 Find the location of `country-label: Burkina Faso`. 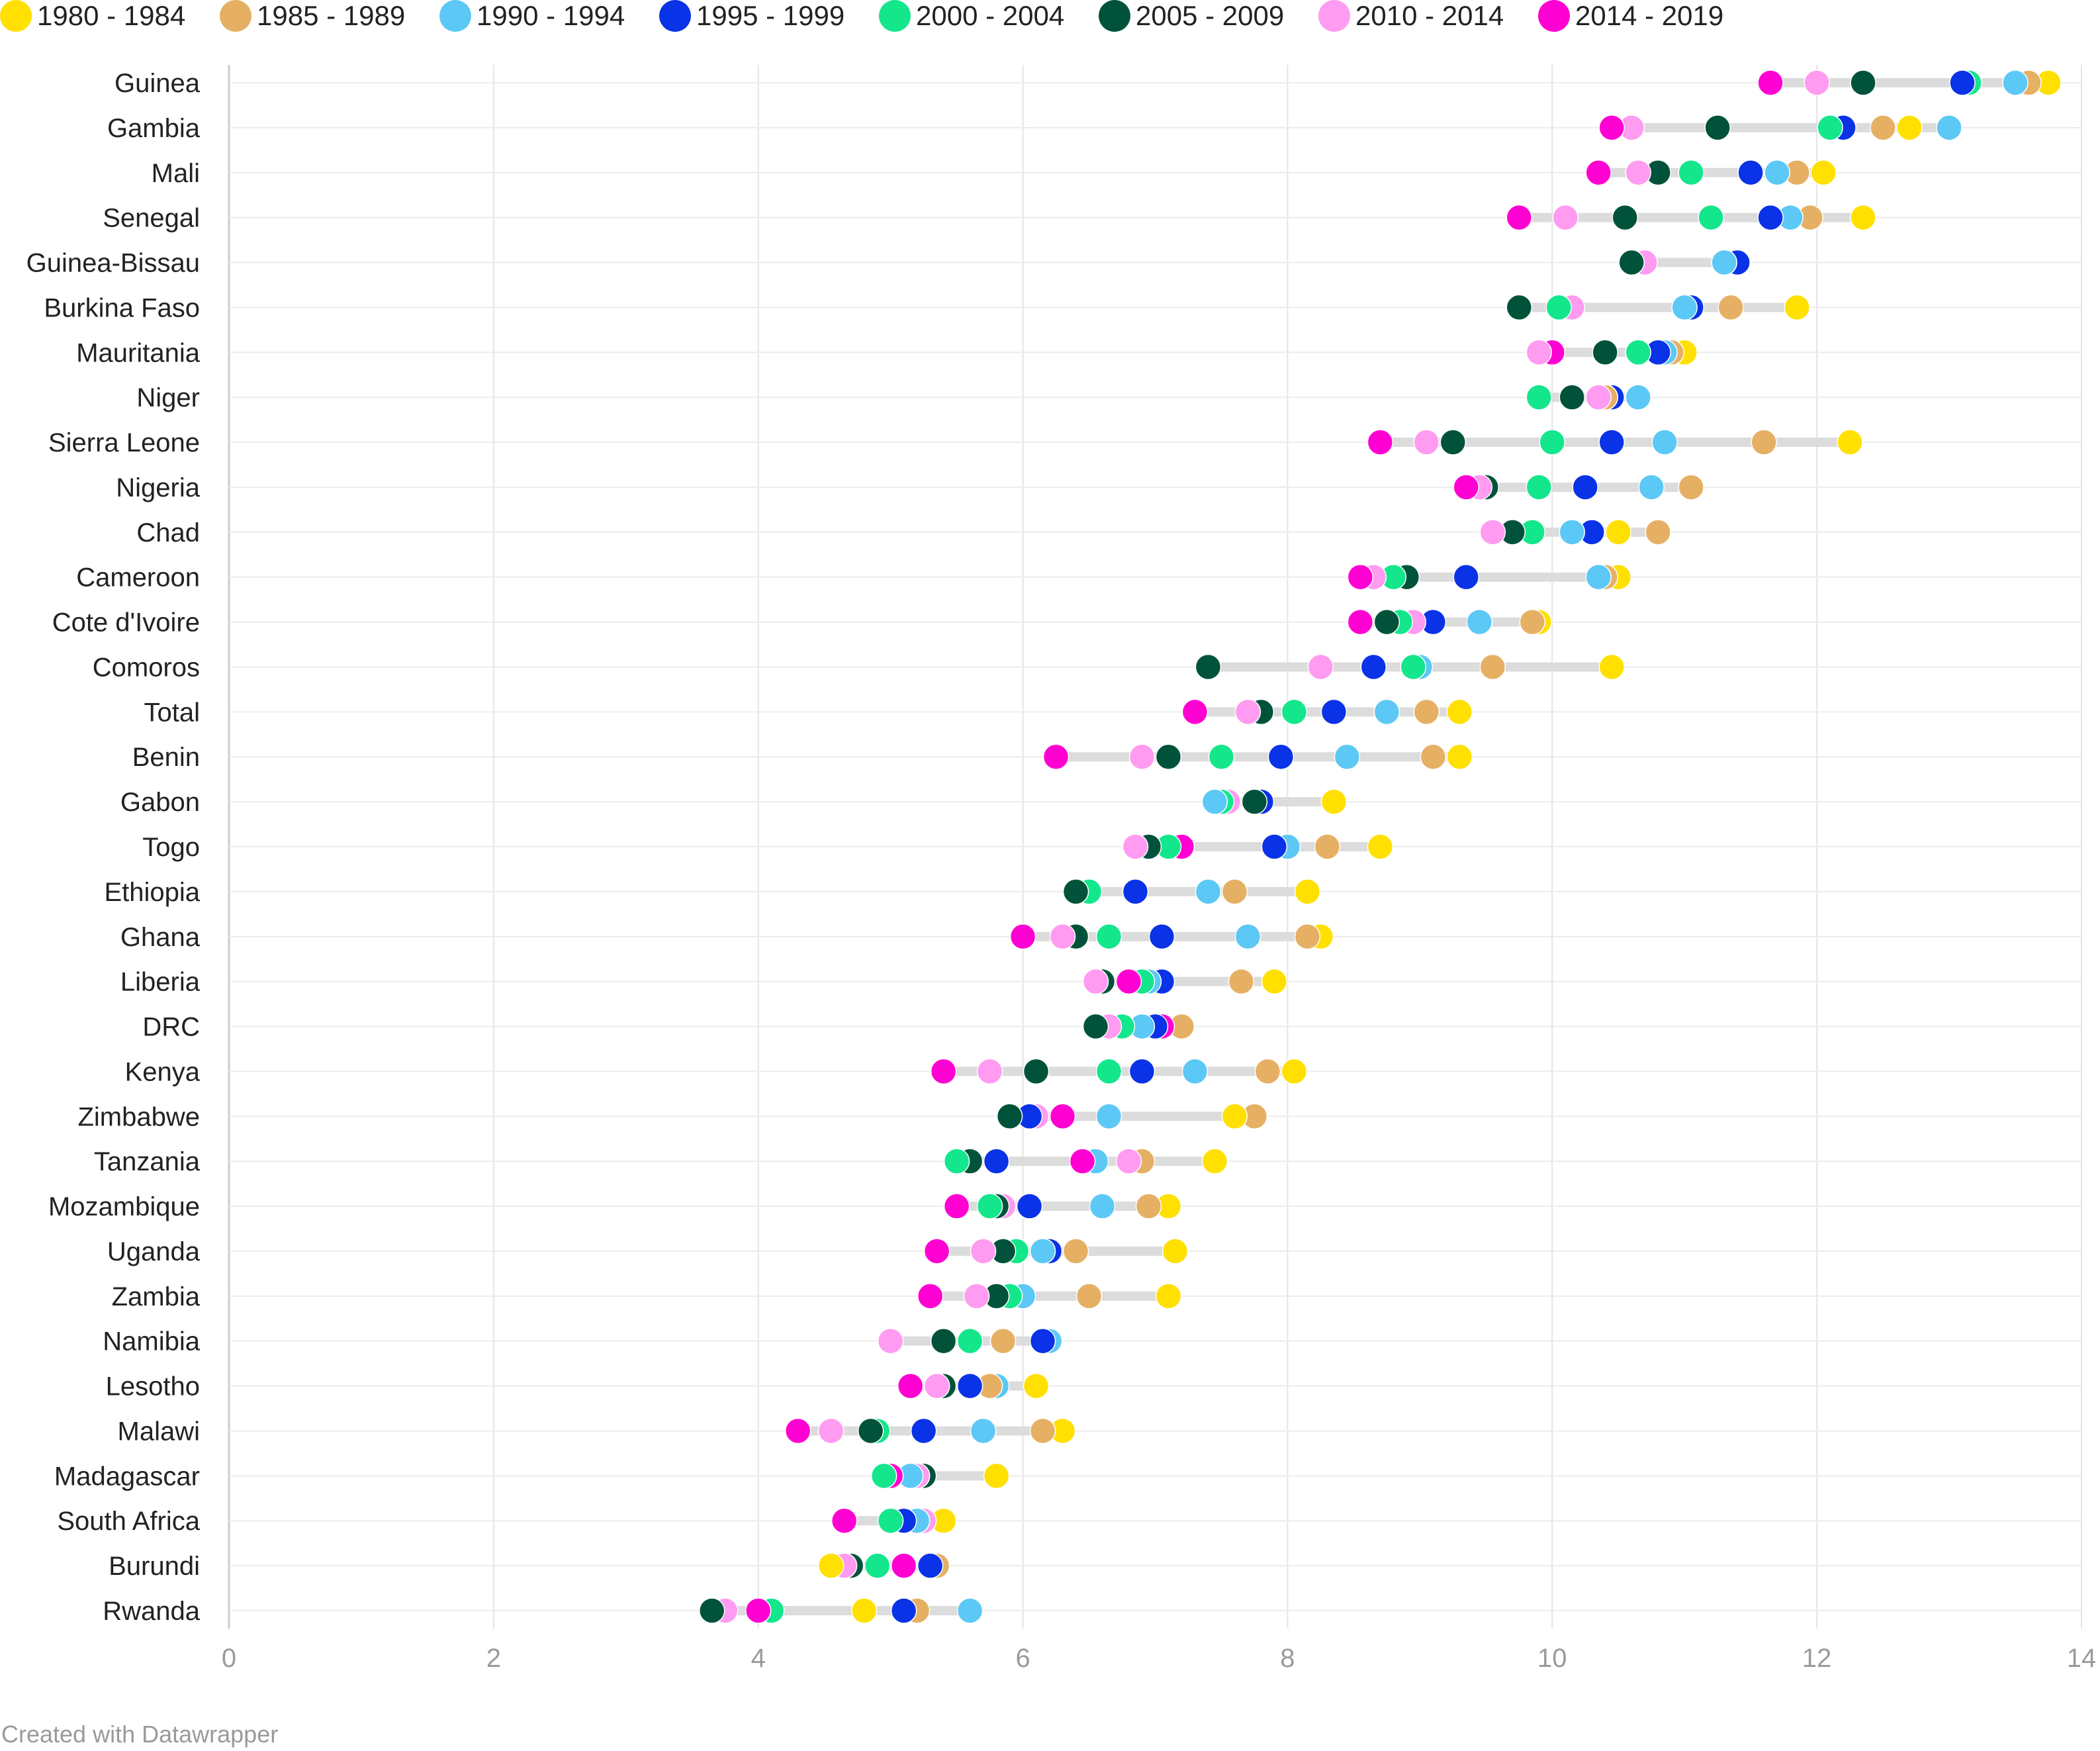

country-label: Burkina Faso is located at coordinates (122, 307).